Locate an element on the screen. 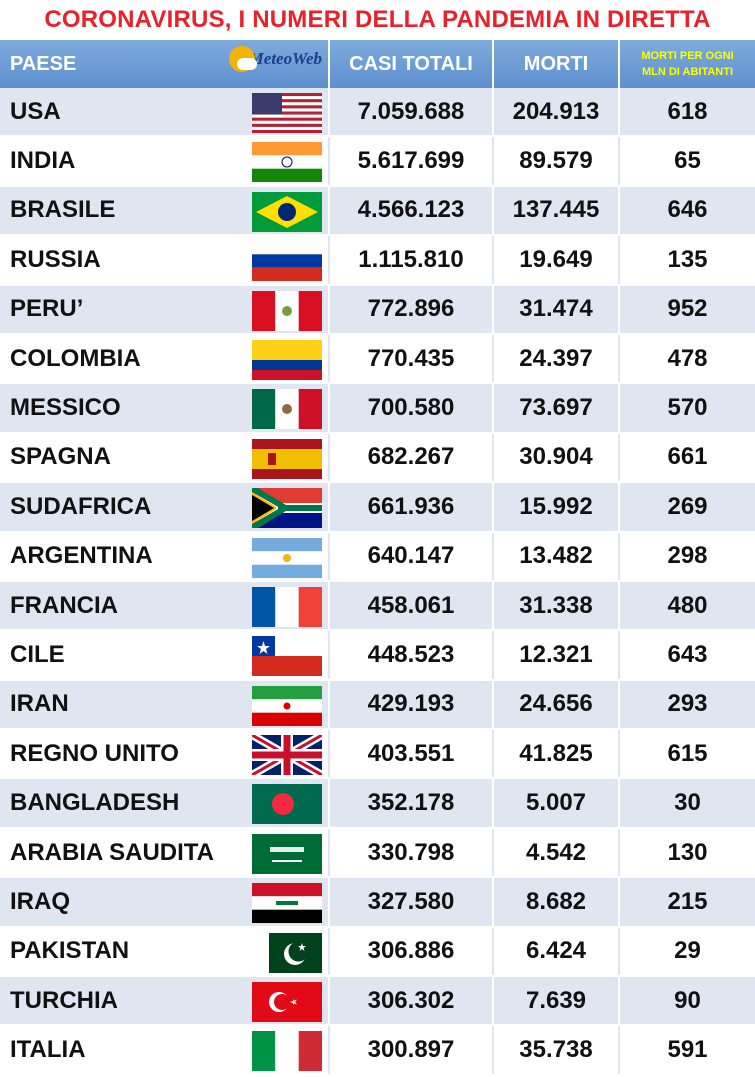 The image size is (755, 1077). deaths-cell: 5.007 is located at coordinates (557, 803).